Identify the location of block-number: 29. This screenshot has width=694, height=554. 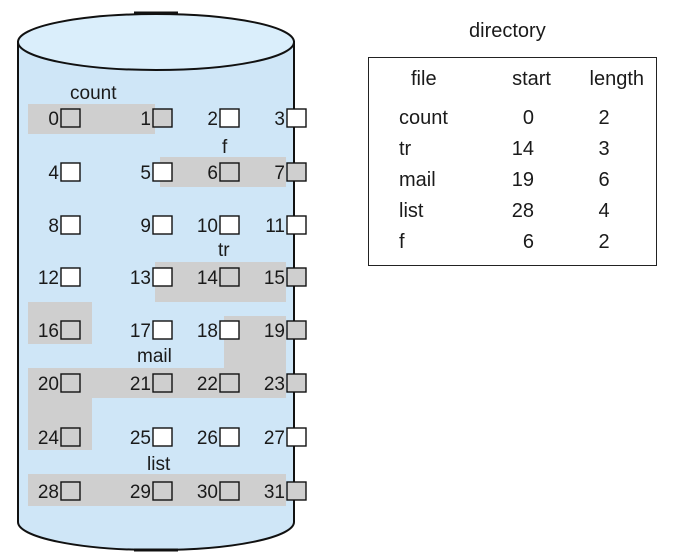
(140, 492).